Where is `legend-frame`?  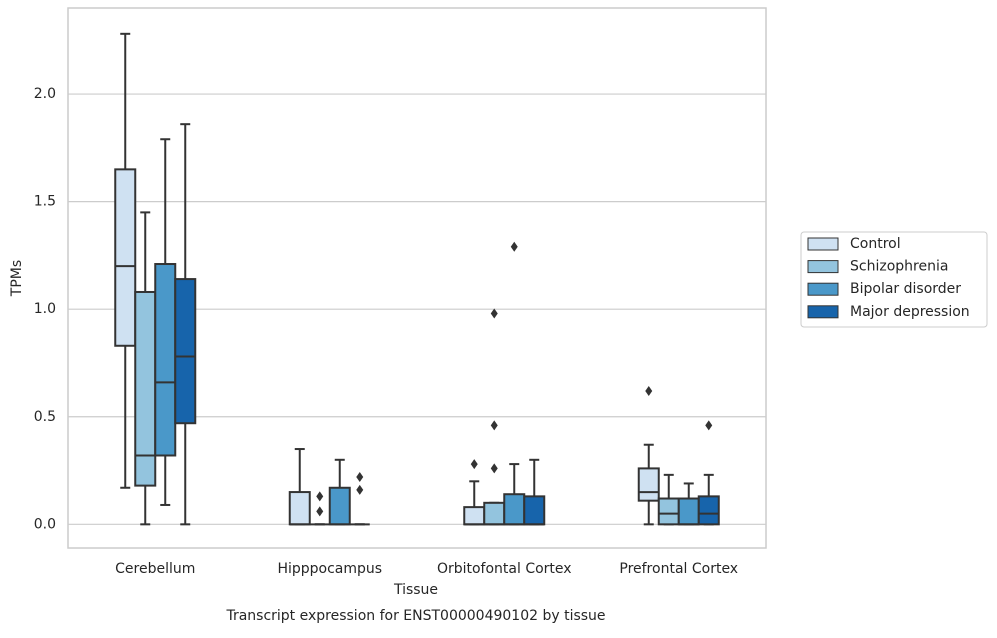
legend-frame is located at coordinates (894, 279).